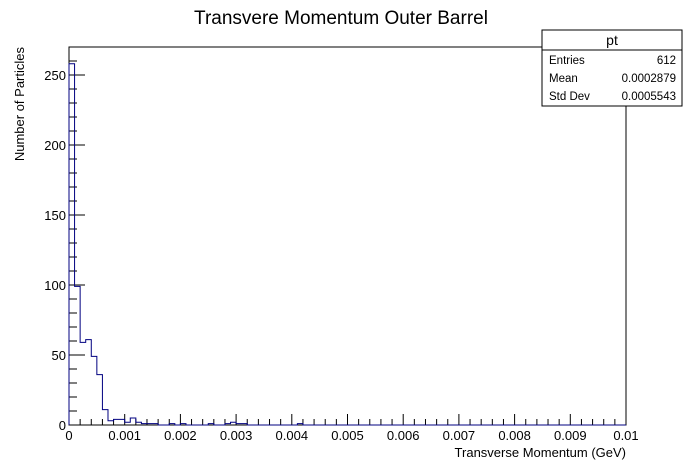 Image resolution: width=696 pixels, height=472 pixels. I want to click on stats-mean-value: 0.0002879, so click(649, 79).